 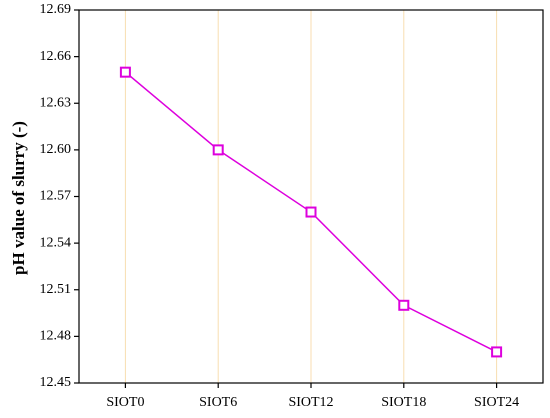 What do you see at coordinates (310, 402) in the screenshot?
I see `x-tick-label: SIOT12` at bounding box center [310, 402].